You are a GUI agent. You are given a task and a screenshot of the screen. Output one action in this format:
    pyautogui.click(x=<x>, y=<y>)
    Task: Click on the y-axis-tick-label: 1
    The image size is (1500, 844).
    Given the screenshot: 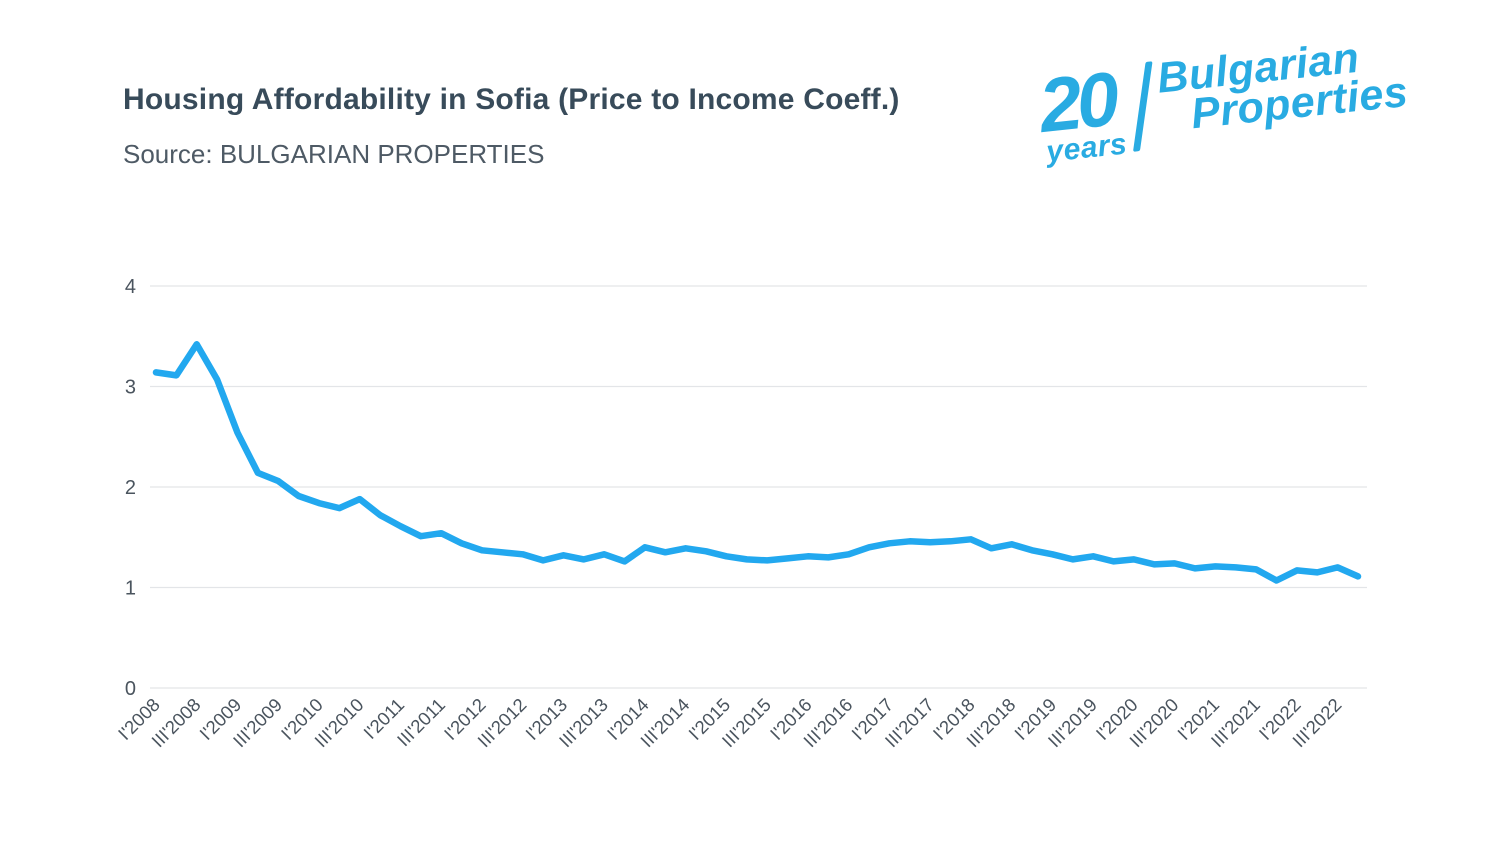 What is the action you would take?
    pyautogui.click(x=130, y=589)
    